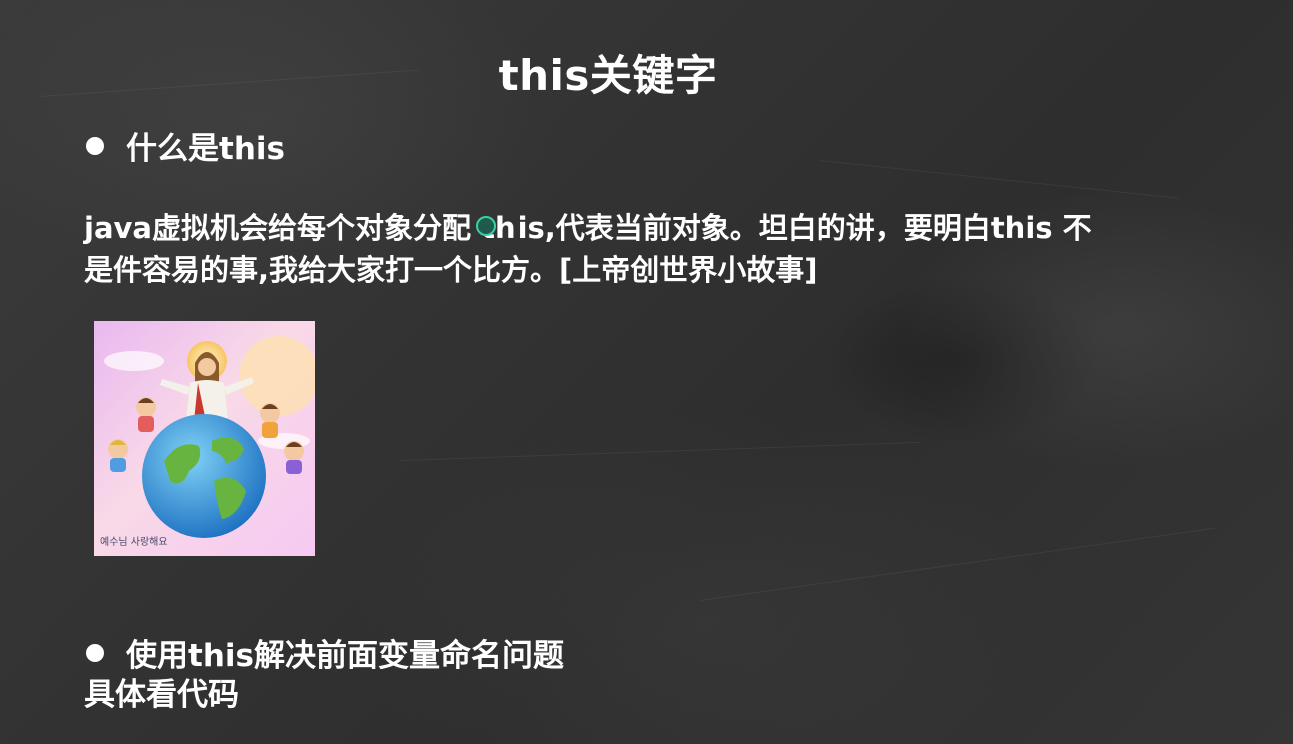 The image size is (1293, 744). Describe the element at coordinates (451, 270) in the screenshot. I see `paragraph-text-line2: 是件容易的事,我给大家打一个比方。[上帝创世界小故事]` at that location.